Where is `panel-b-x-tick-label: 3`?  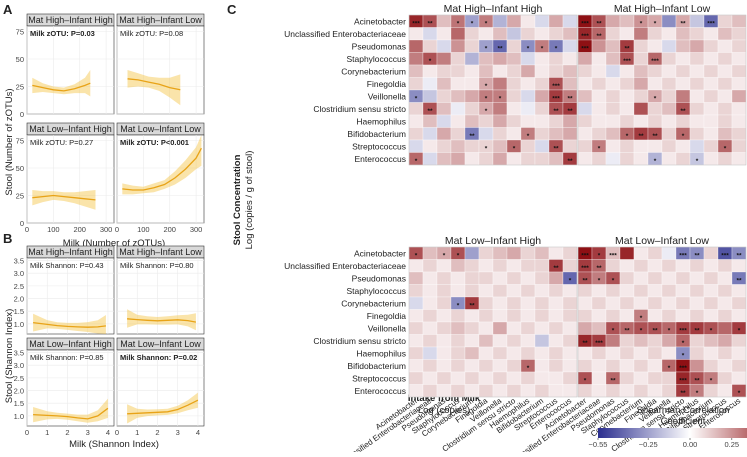
panel-b-x-tick-label: 3 is located at coordinates (88, 432).